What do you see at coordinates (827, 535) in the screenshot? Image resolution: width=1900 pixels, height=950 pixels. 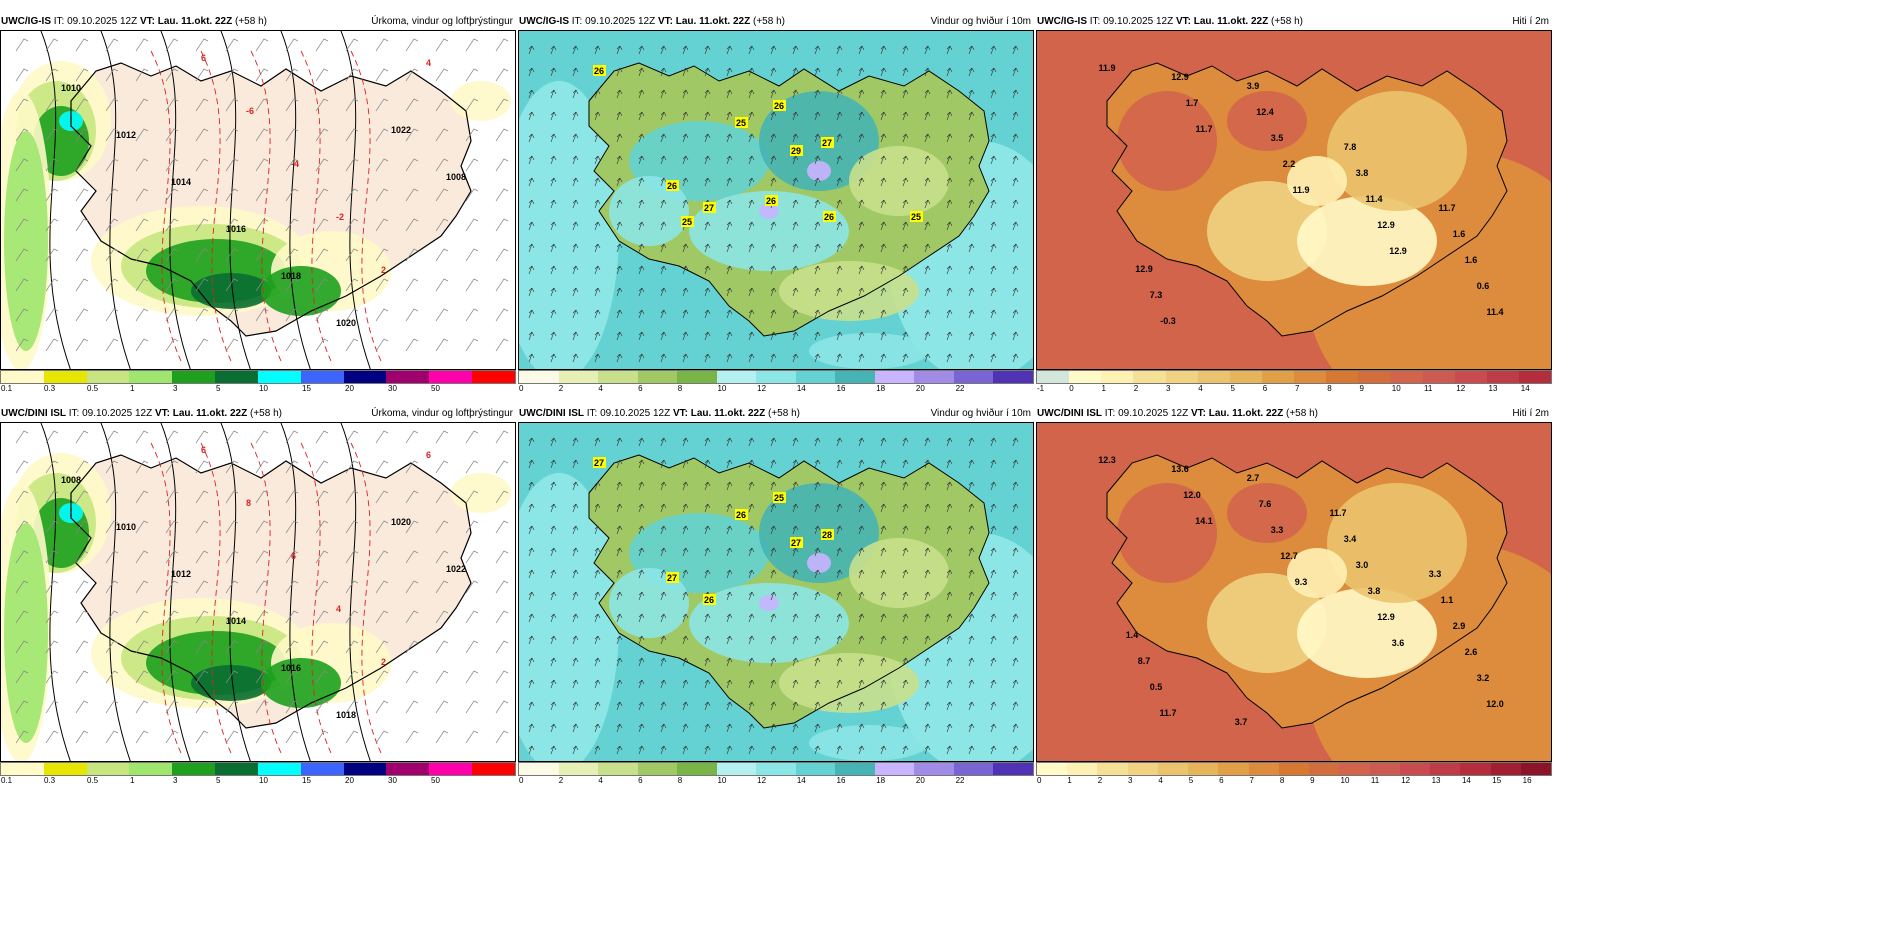 I see `wind-gust-label: 28` at bounding box center [827, 535].